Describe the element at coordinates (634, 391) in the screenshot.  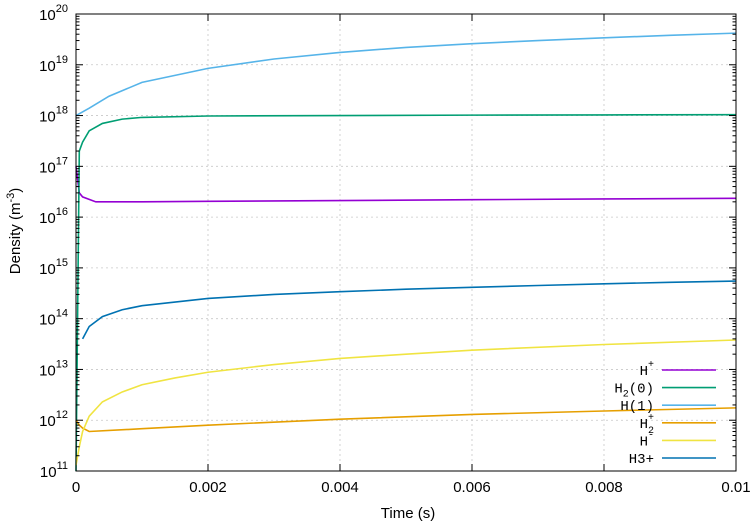
I see `legend-label-h2-0-: H2(0)` at that location.